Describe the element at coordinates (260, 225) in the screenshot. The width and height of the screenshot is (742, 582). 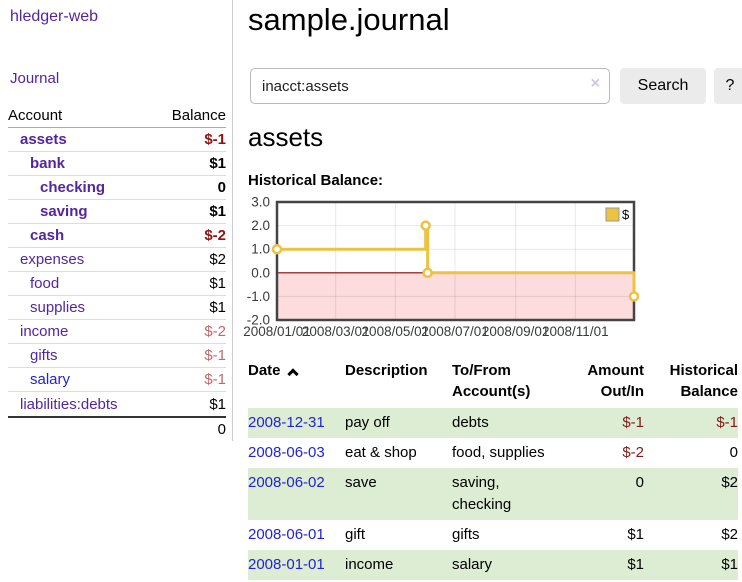
I see `y-tick-label: 2.0` at that location.